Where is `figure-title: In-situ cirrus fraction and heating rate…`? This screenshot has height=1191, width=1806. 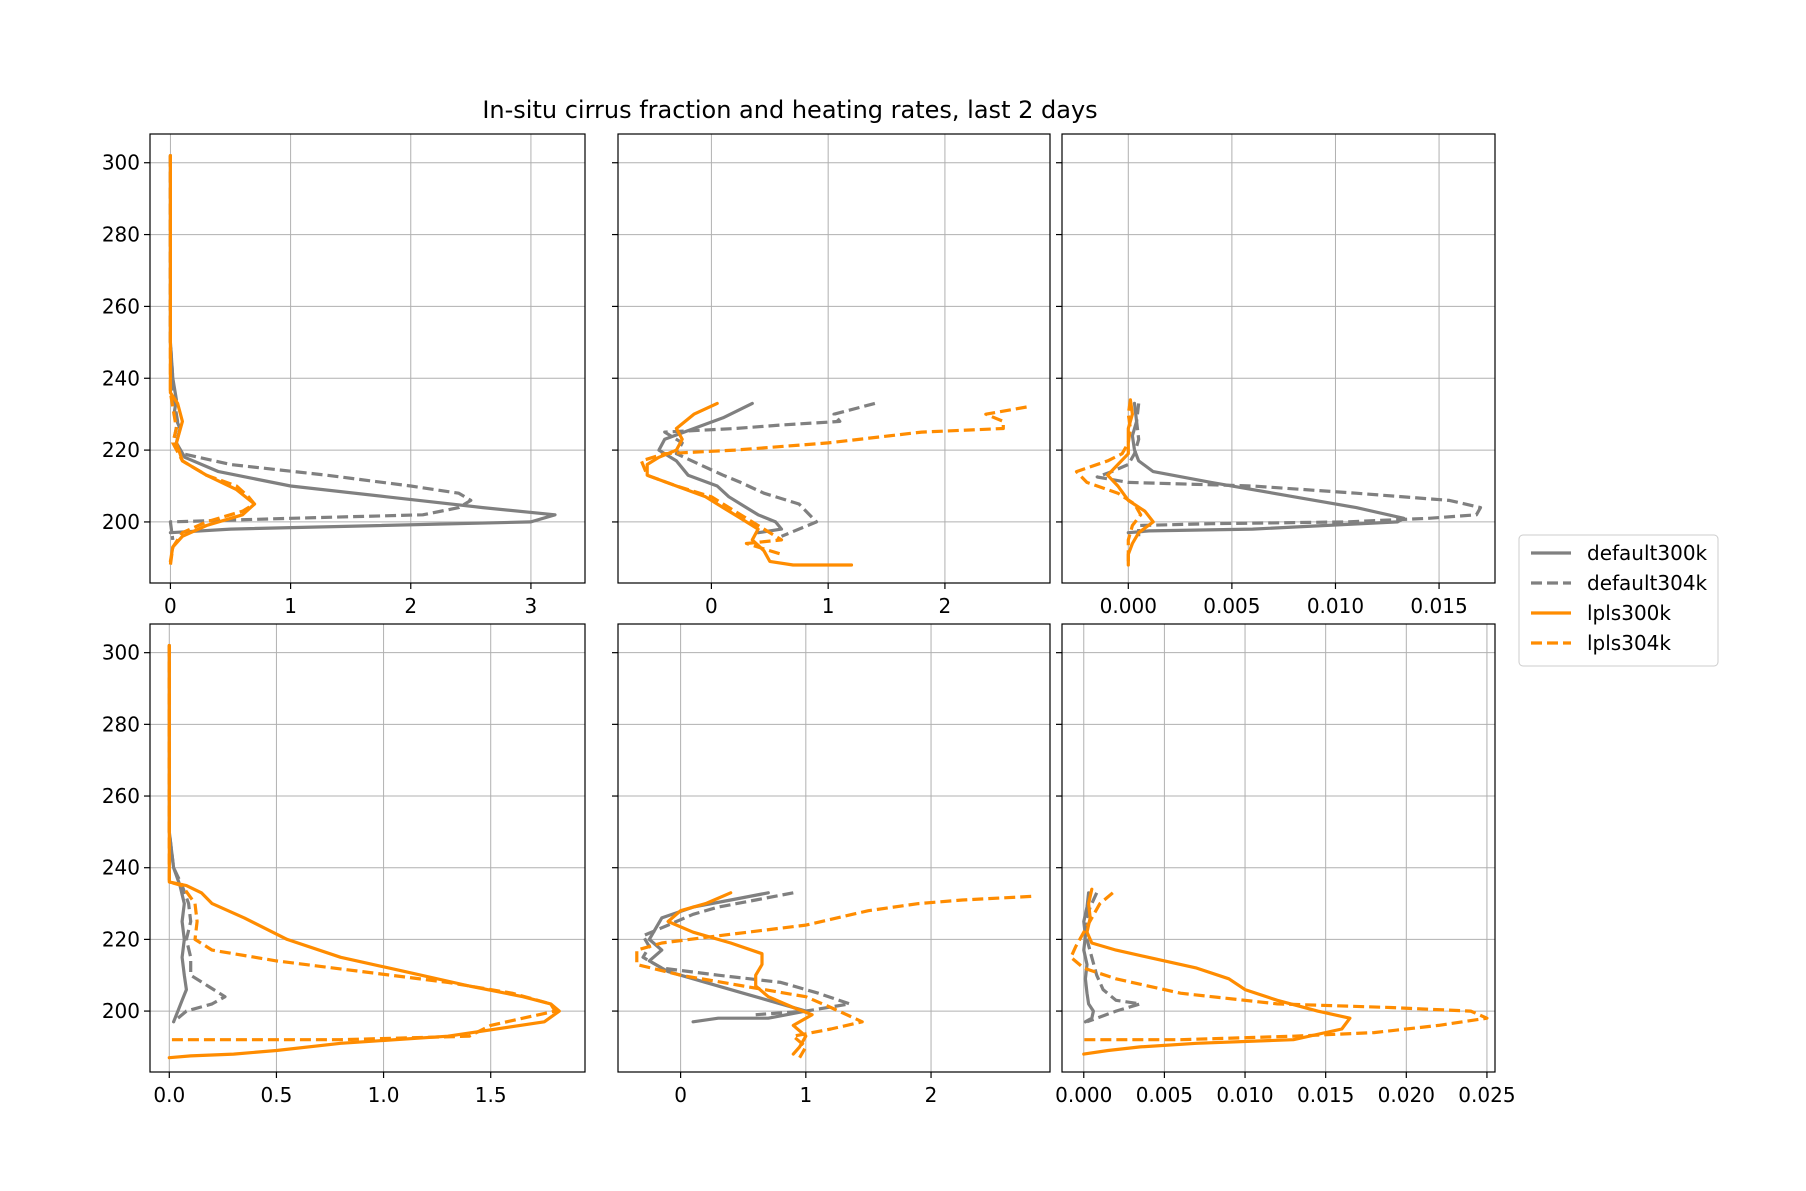
figure-title: In-situ cirrus fraction and heating rate… is located at coordinates (789, 110).